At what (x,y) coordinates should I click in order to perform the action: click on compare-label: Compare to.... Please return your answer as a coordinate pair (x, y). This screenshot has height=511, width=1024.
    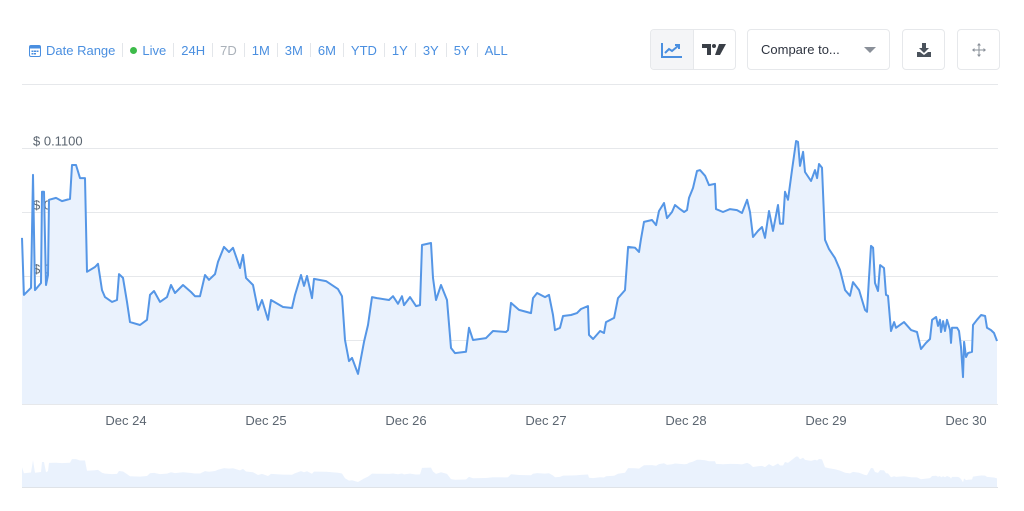
    Looking at the image, I should click on (800, 49).